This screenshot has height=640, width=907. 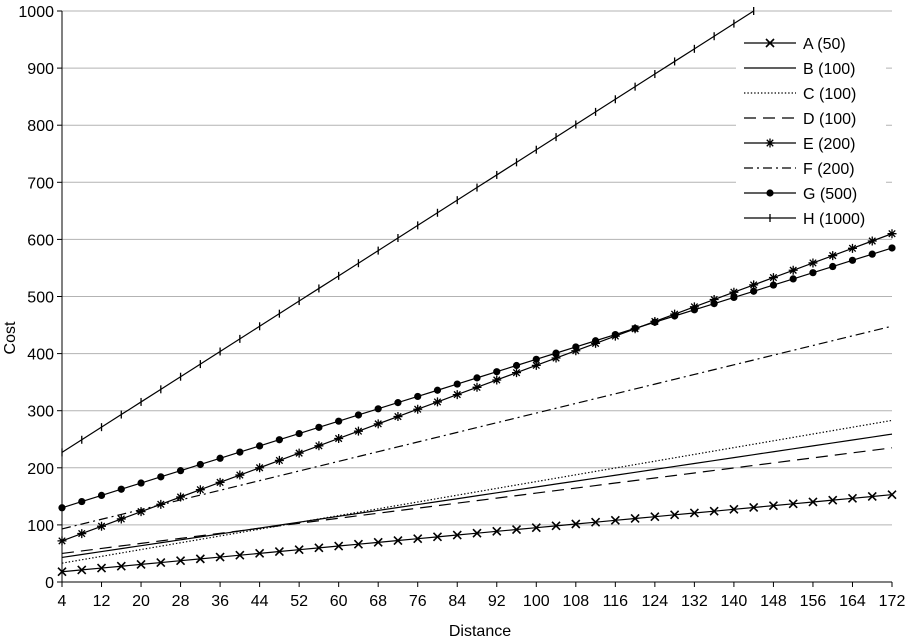 I want to click on y-tick-label: 100, so click(x=40, y=526).